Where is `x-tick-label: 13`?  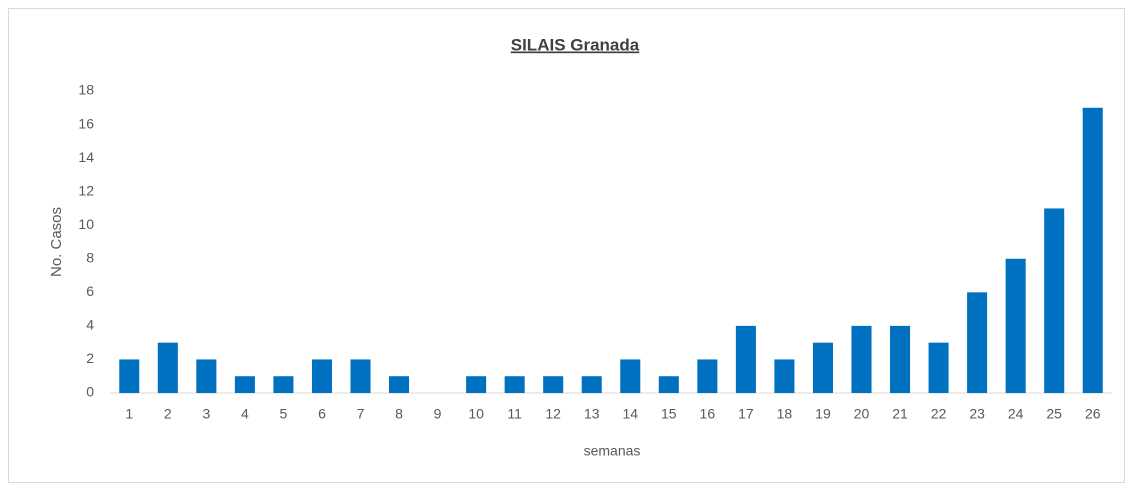 x-tick-label: 13 is located at coordinates (592, 414).